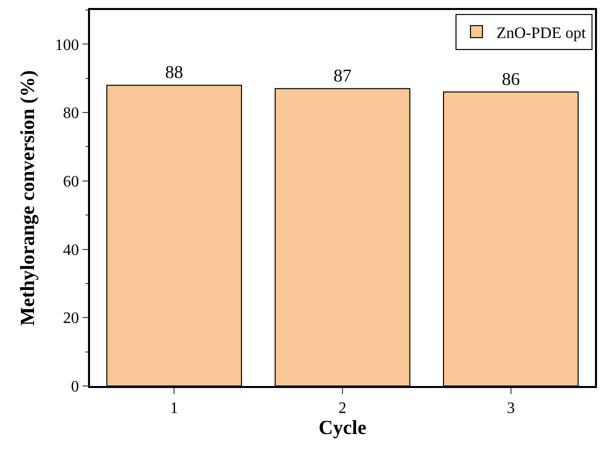 Image resolution: width=600 pixels, height=451 pixels. What do you see at coordinates (28, 198) in the screenshot?
I see `y-axis-title: Methylorange conversion (%)` at bounding box center [28, 198].